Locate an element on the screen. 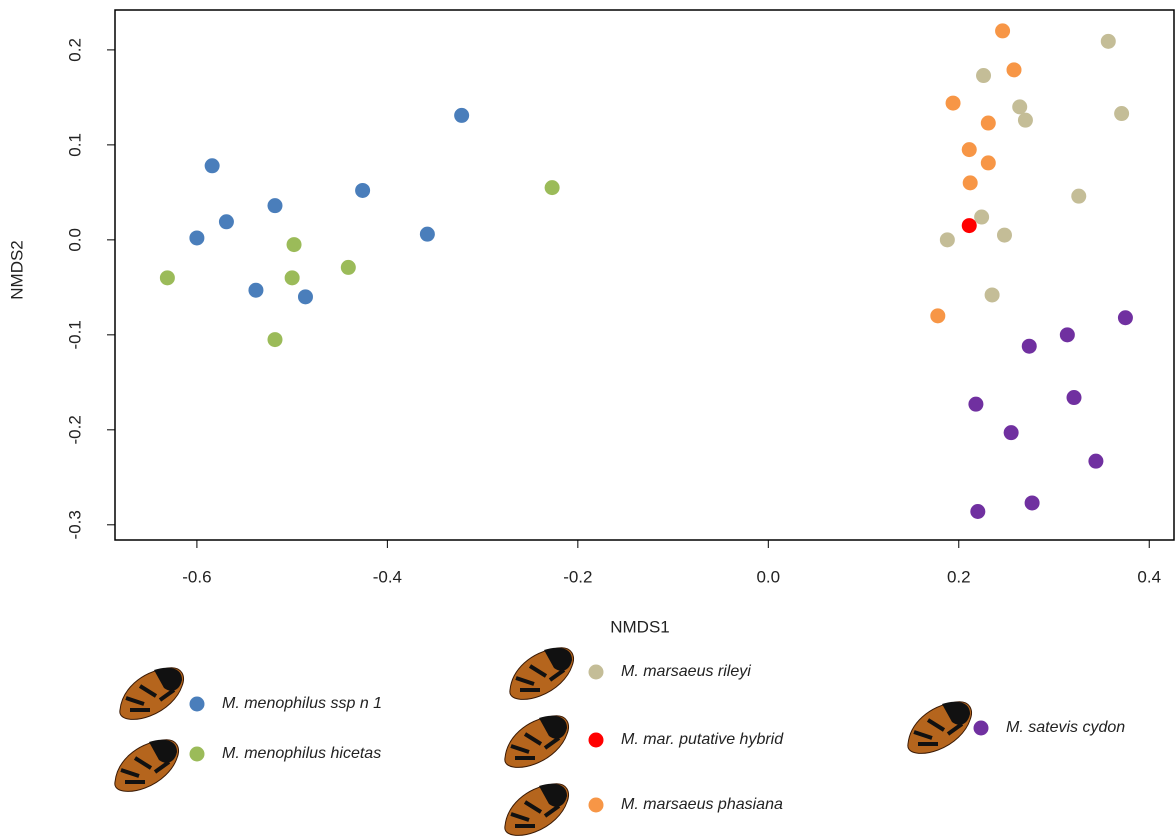 This screenshot has height=837, width=1175. legend-label: M. menophilus hicetas is located at coordinates (301, 753).